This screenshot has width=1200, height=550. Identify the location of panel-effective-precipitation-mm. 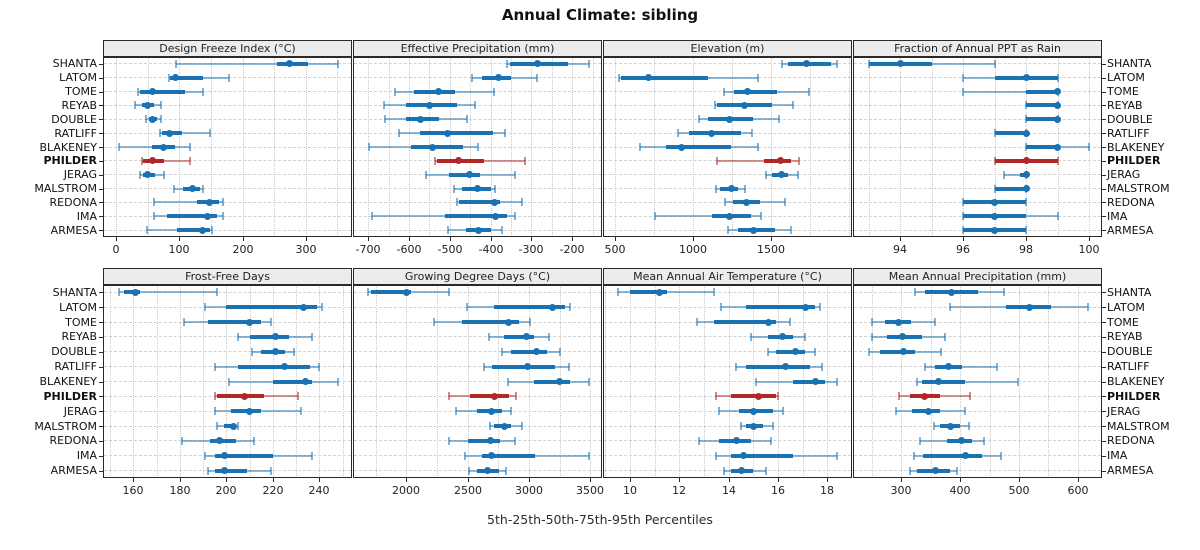
(477, 147).